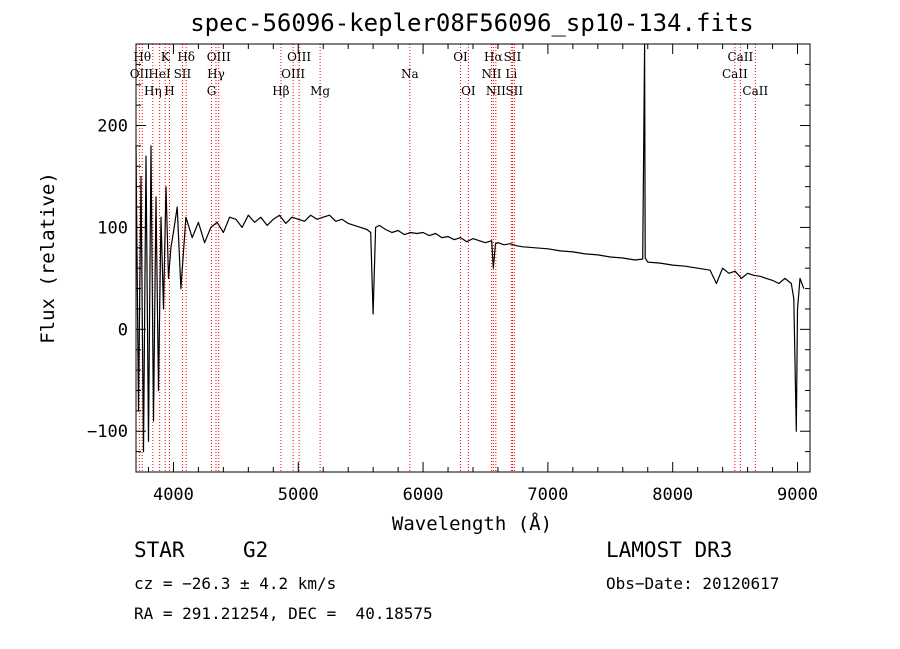  Describe the element at coordinates (423, 495) in the screenshot. I see `x-tick-label-2: 6000` at that location.